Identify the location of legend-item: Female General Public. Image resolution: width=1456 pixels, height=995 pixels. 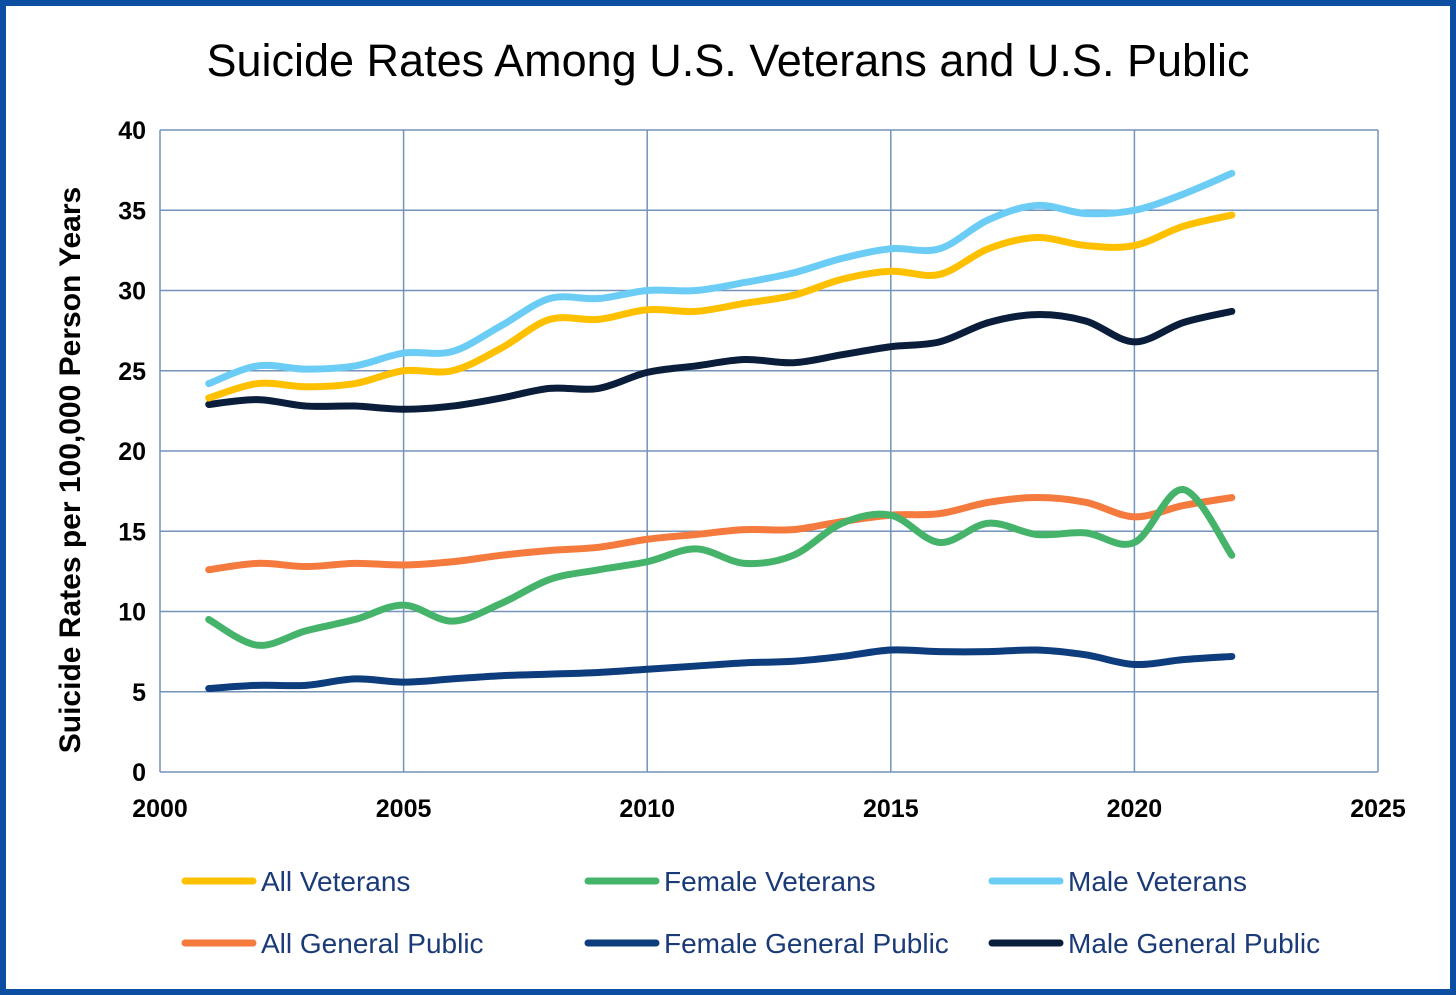
(766, 943).